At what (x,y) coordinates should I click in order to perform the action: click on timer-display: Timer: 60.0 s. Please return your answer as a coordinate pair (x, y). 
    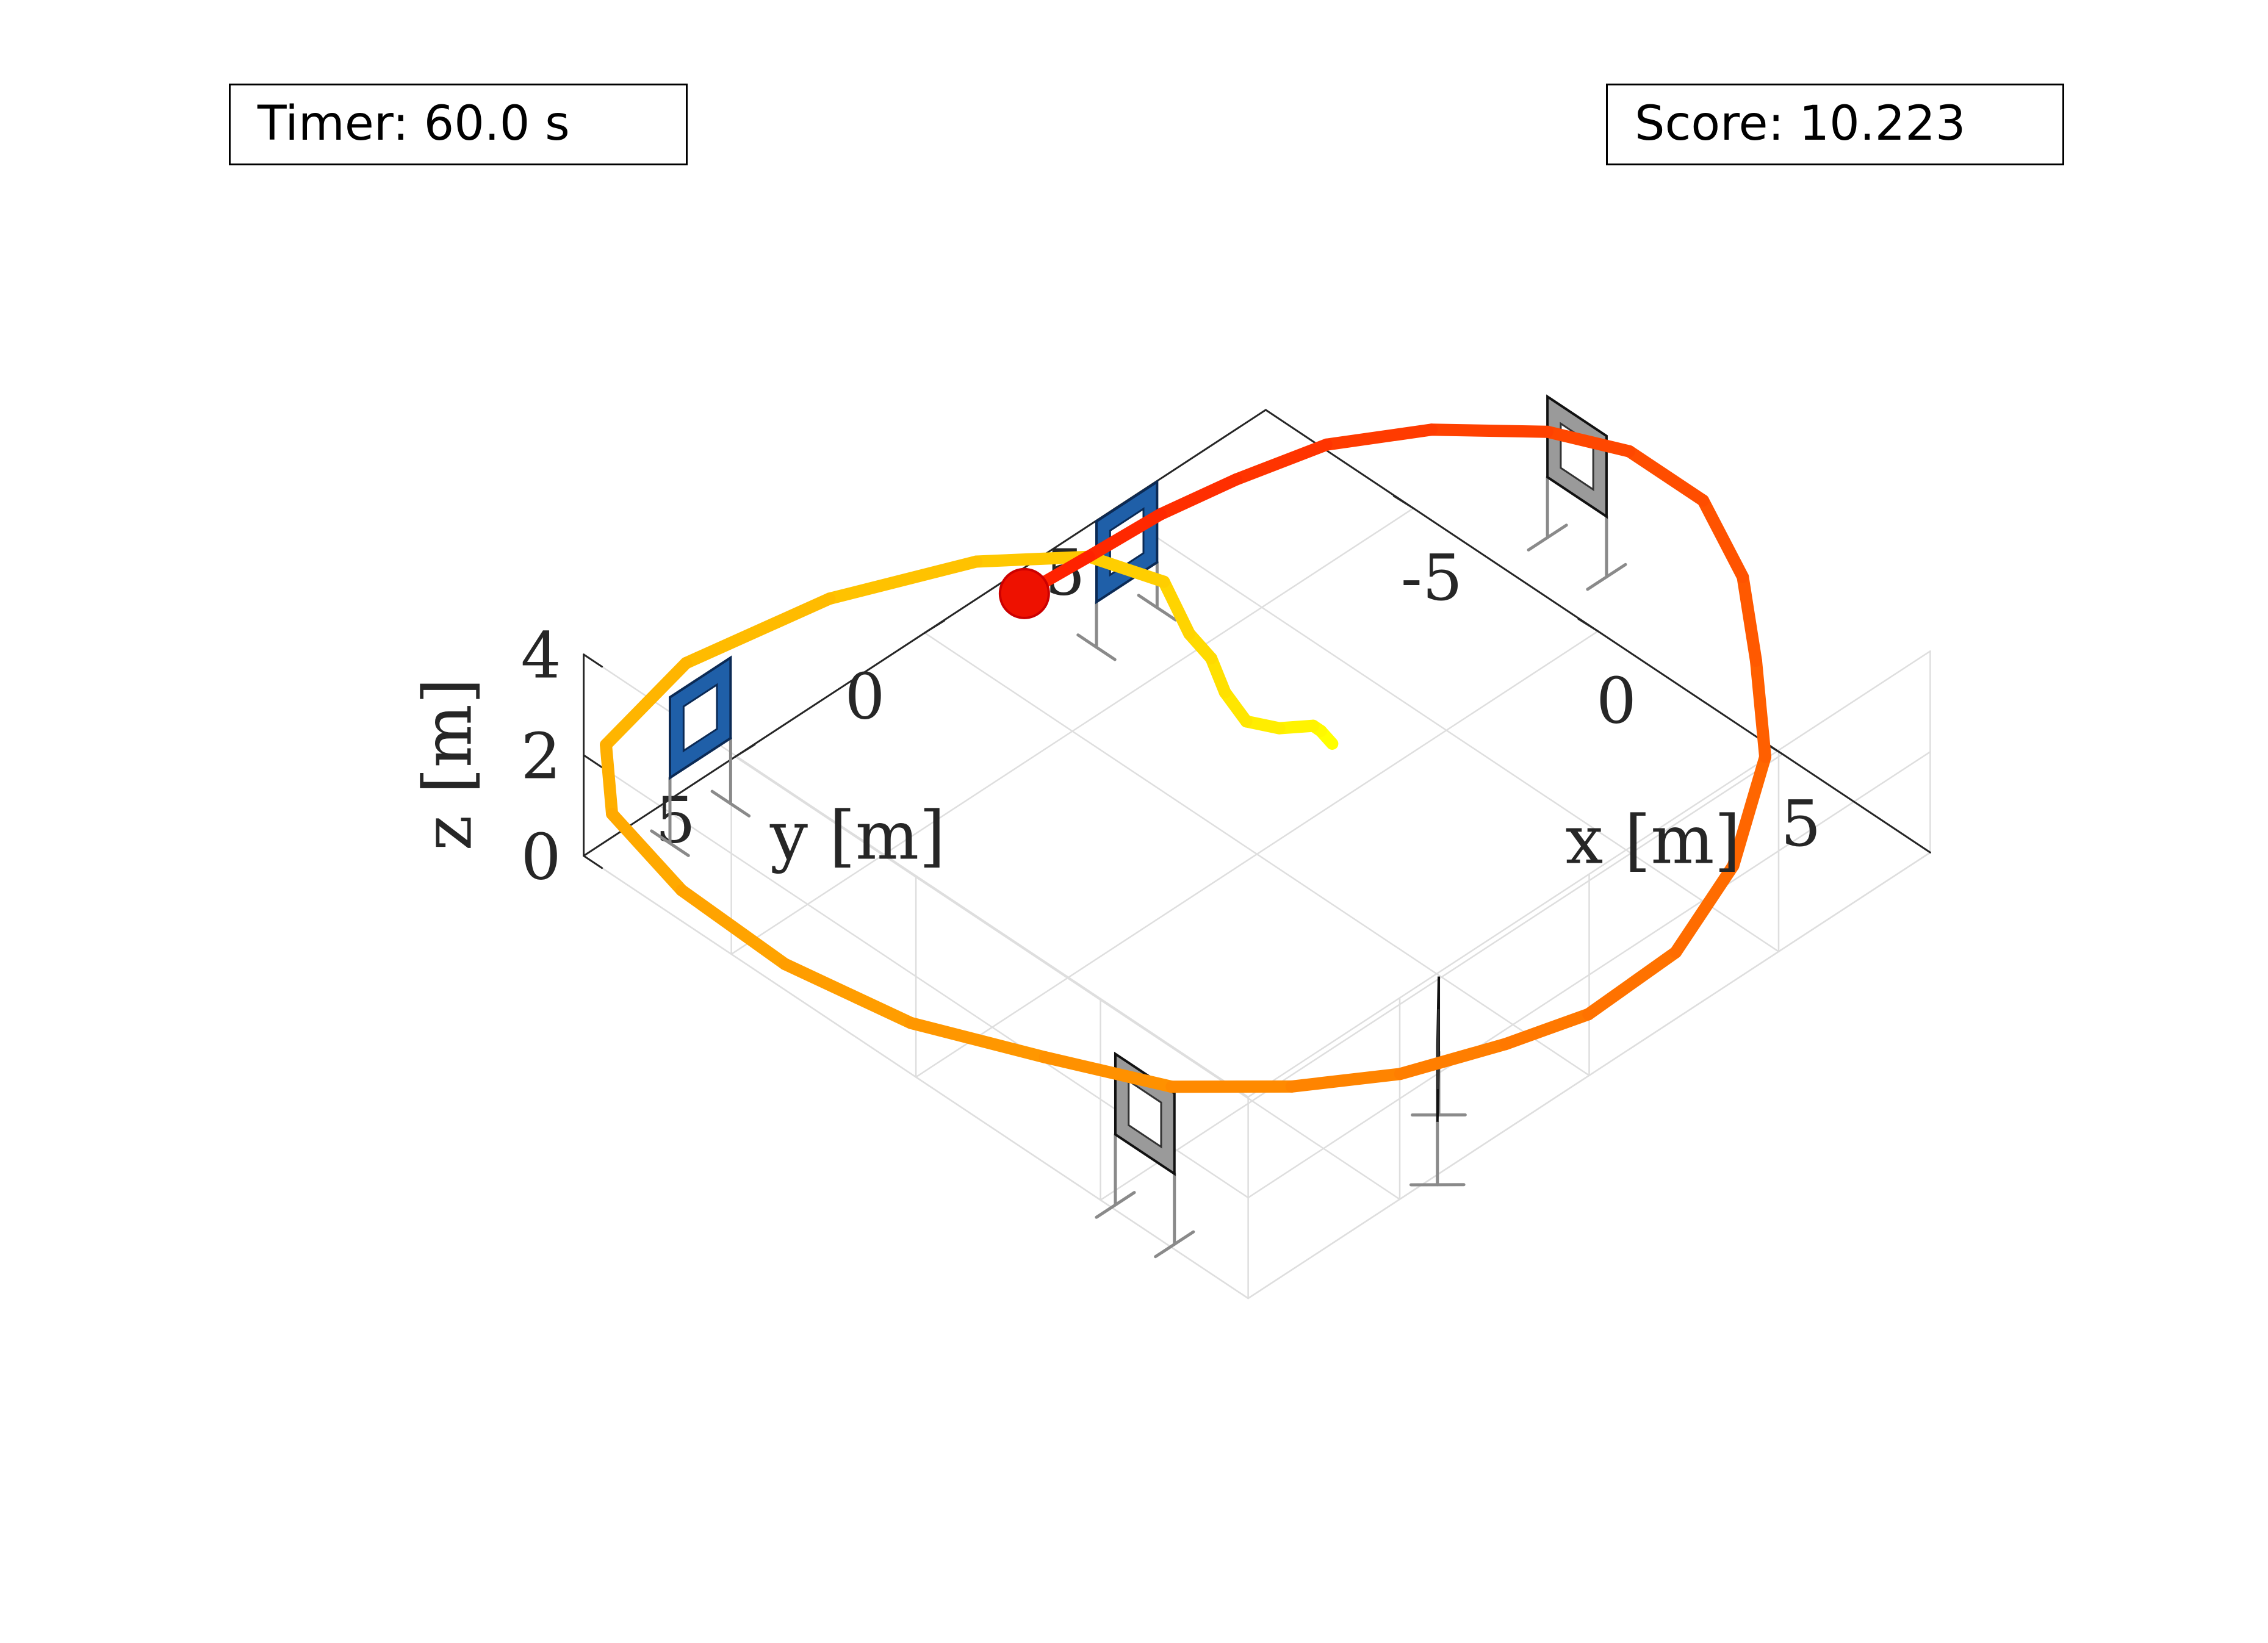
    Looking at the image, I should click on (458, 124).